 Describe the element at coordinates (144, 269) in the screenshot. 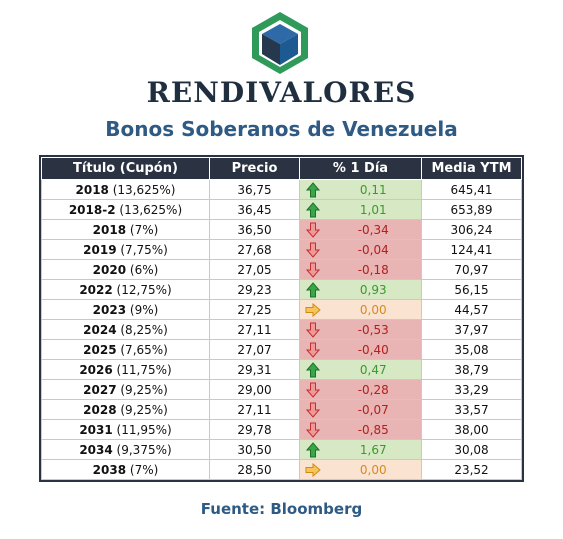

I see `bond-coupon: (6%)` at that location.